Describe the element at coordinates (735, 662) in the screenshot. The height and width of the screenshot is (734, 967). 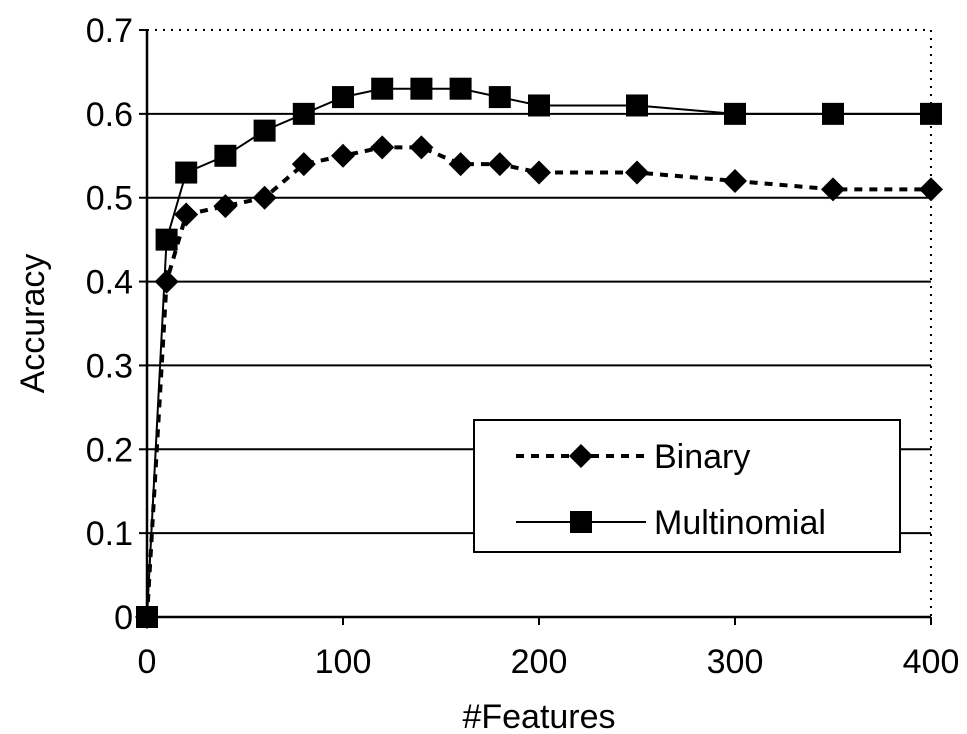
I see `x-tick-label: 300` at that location.